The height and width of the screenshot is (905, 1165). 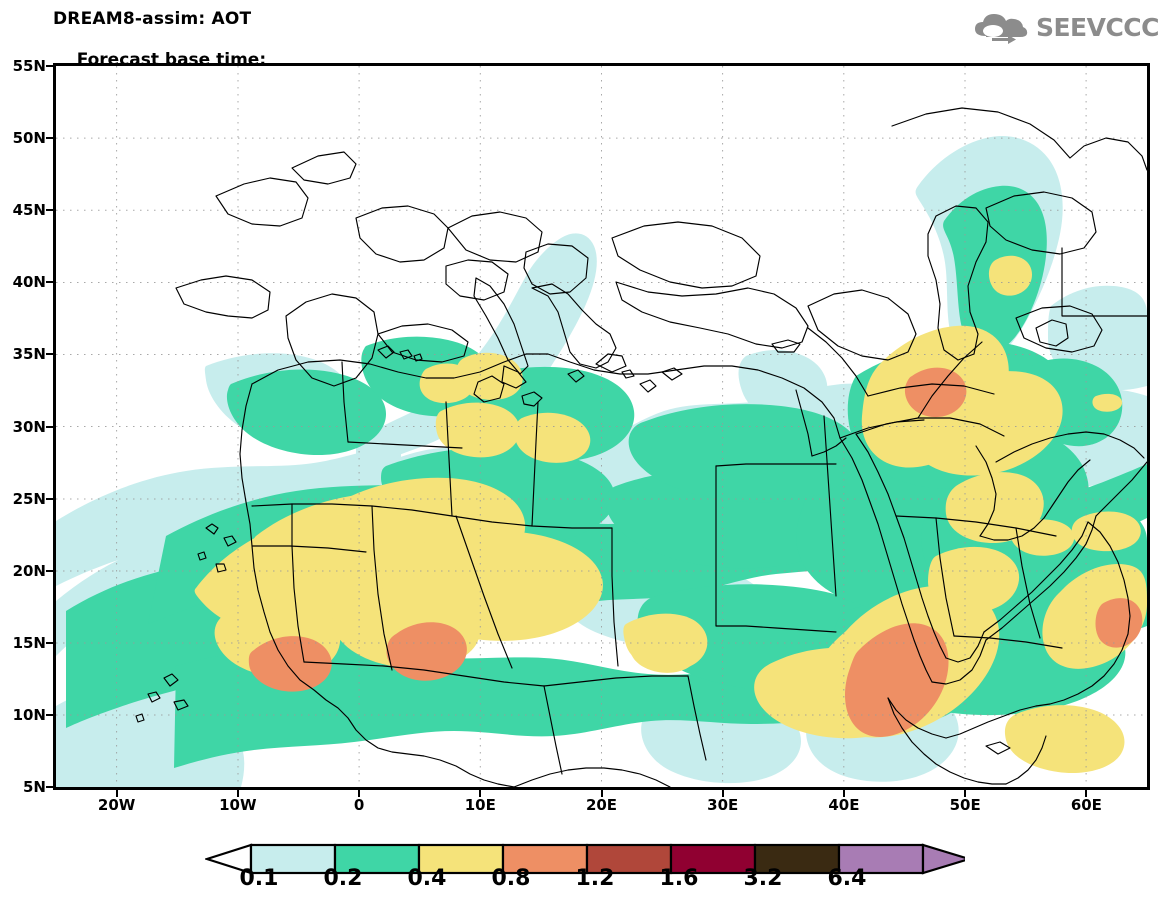 What do you see at coordinates (1086, 805) in the screenshot?
I see `x-tick-60E: 60E` at bounding box center [1086, 805].